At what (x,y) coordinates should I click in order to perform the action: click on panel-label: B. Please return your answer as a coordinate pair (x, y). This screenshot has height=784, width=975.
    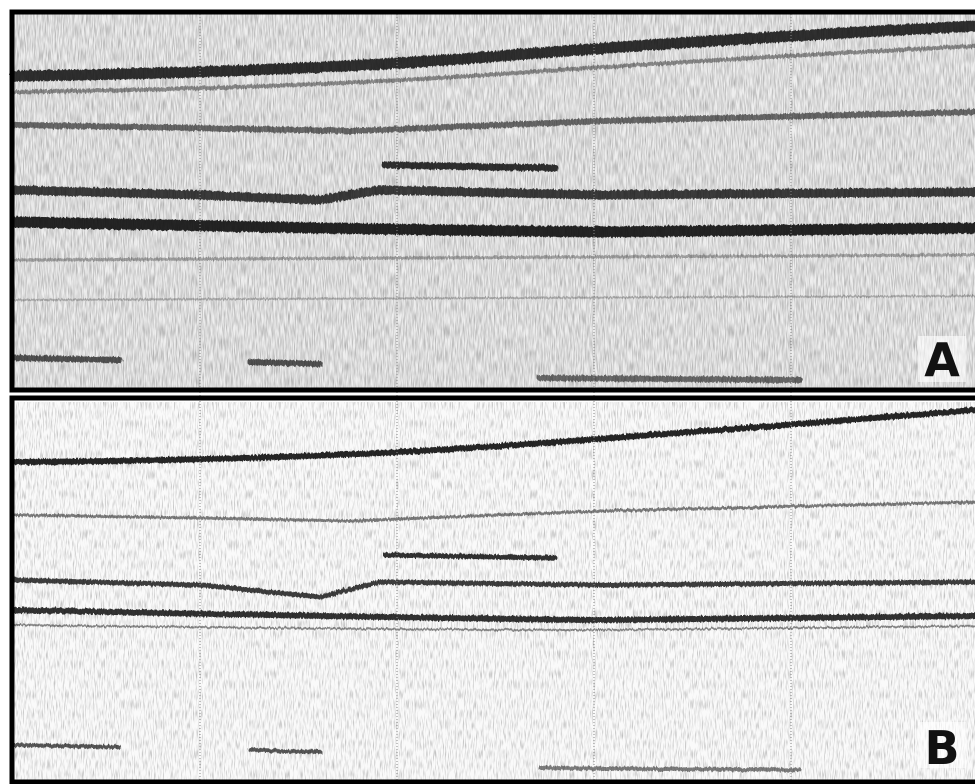
    Looking at the image, I should click on (941, 748).